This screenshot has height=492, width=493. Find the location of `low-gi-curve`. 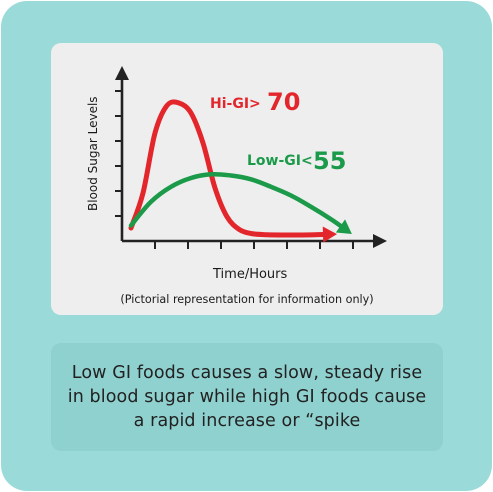

low-gi-curve is located at coordinates (239, 202).